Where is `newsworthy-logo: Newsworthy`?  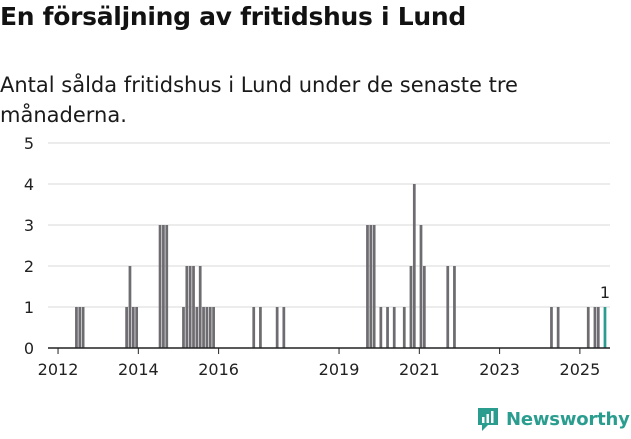
newsworthy-logo: Newsworthy is located at coordinates (553, 419).